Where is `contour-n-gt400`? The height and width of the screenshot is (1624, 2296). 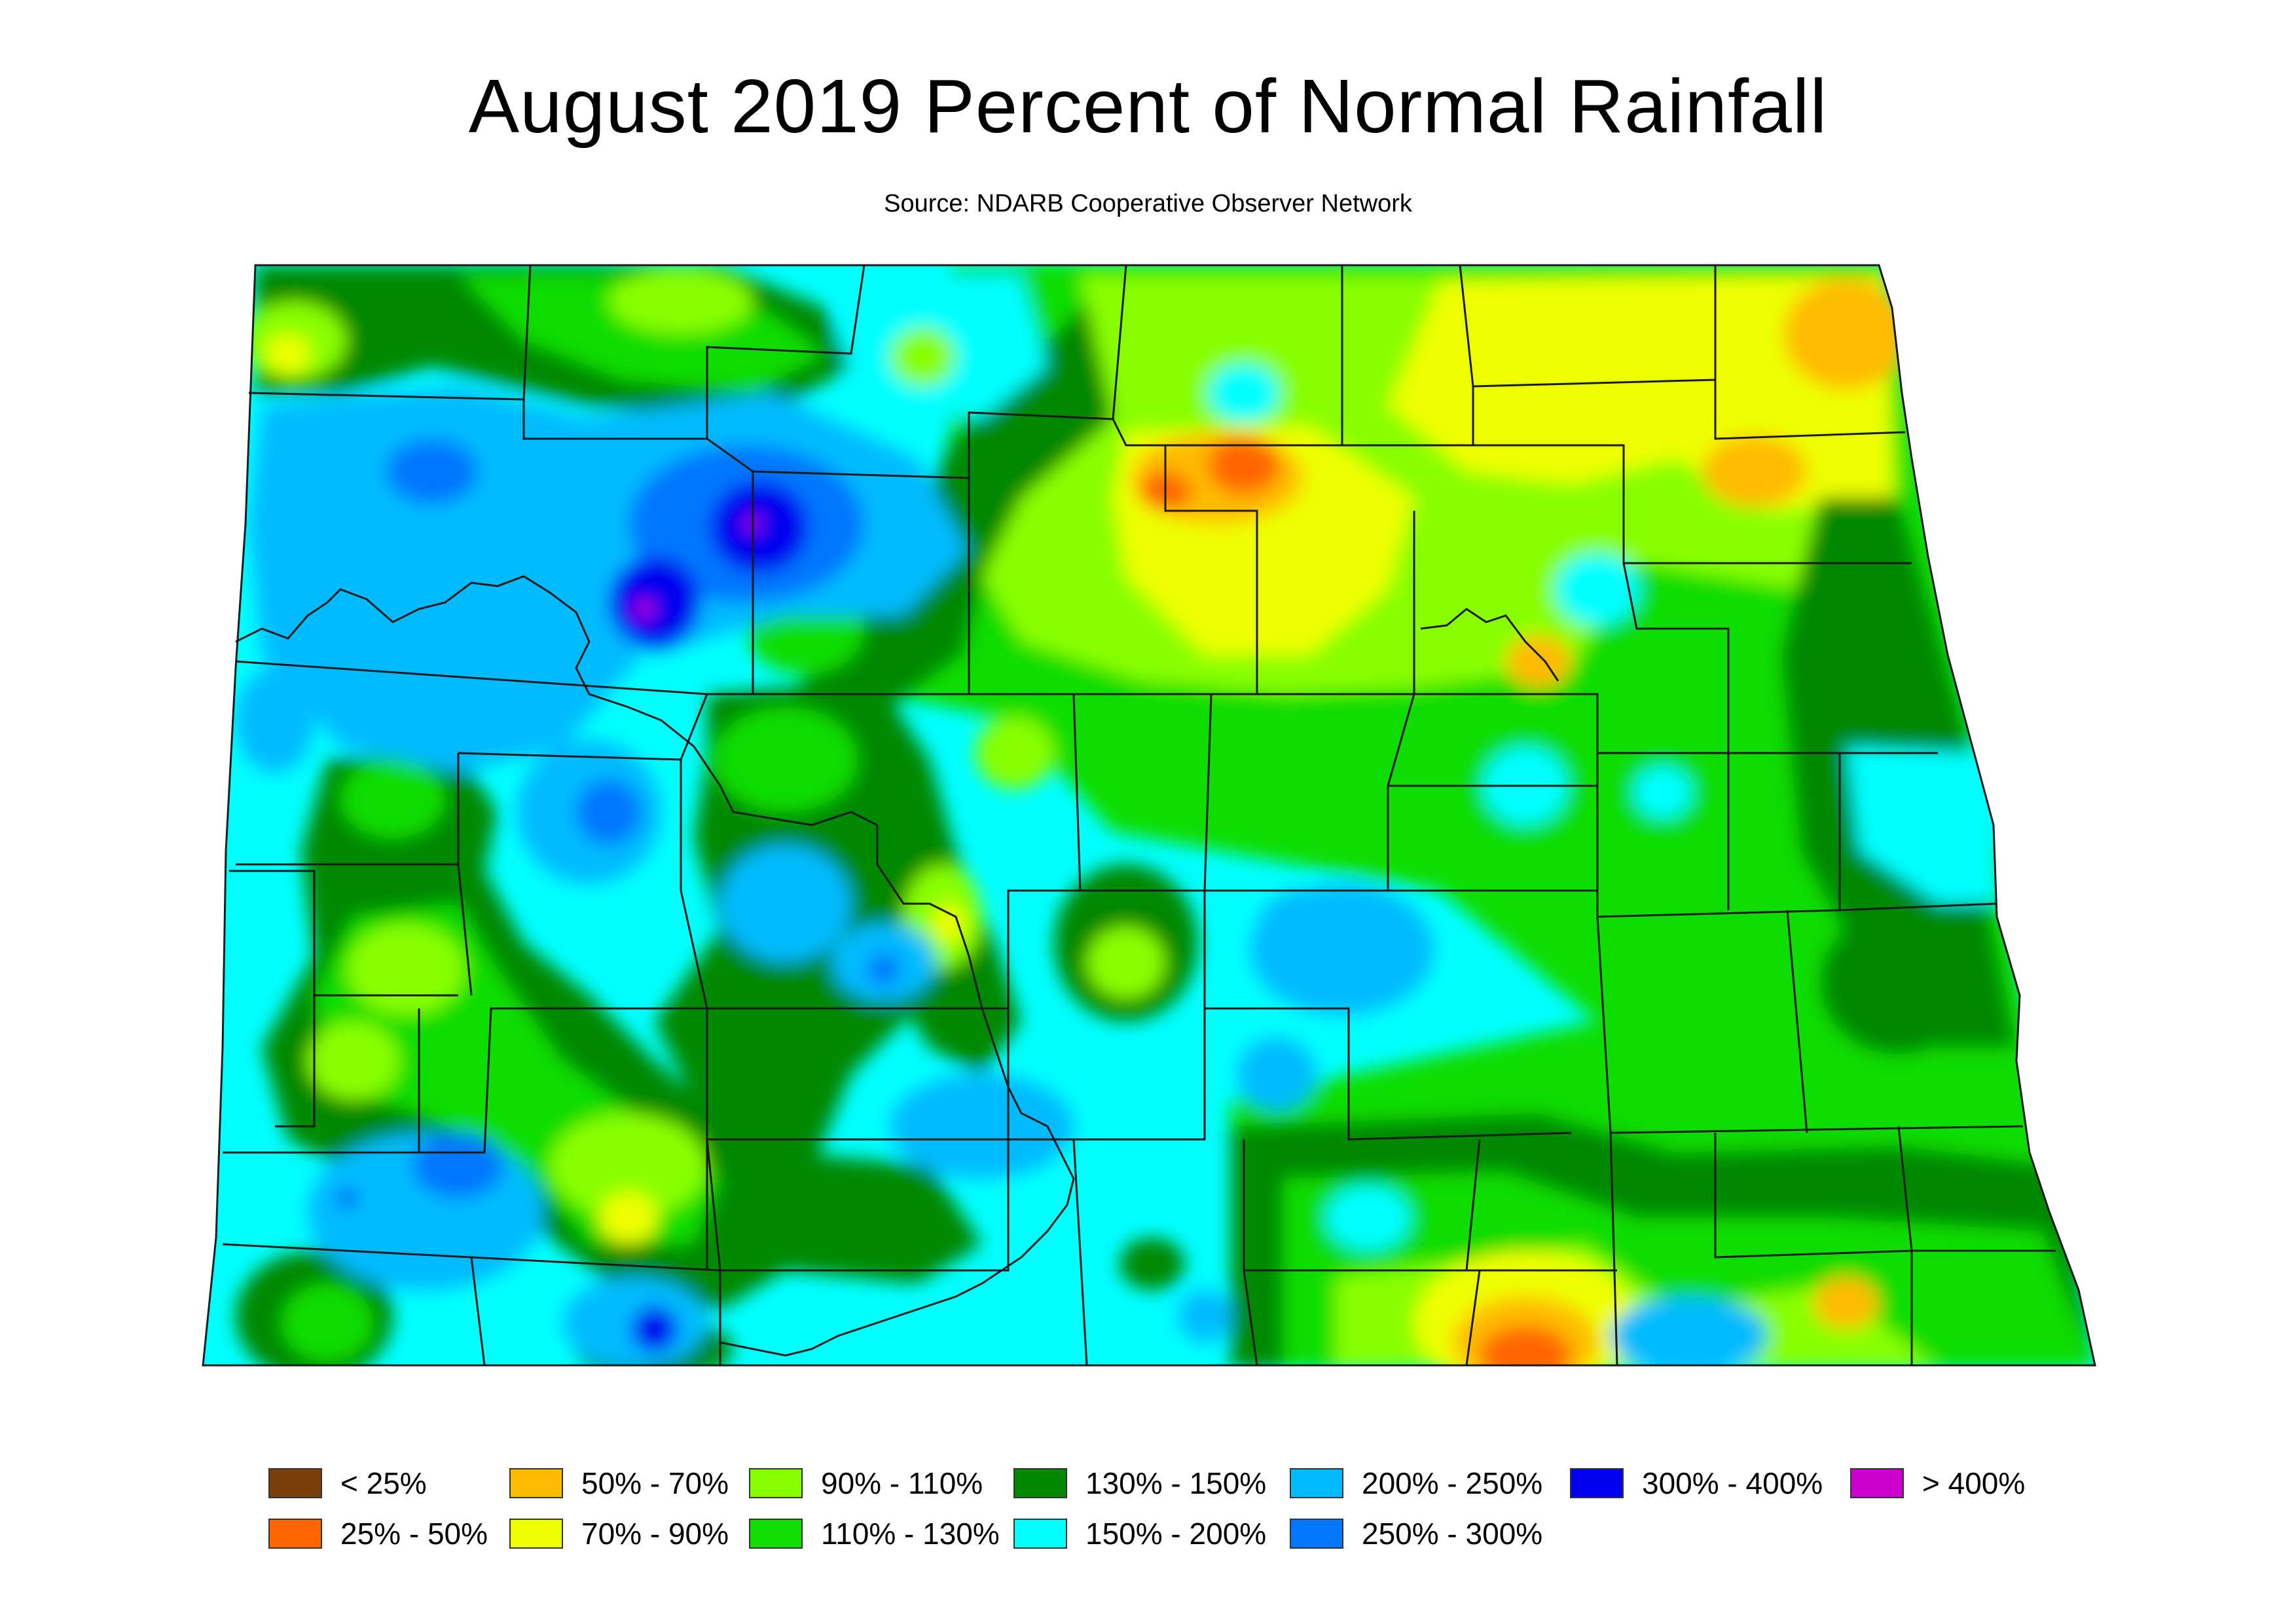
contour-n-gt400 is located at coordinates (645, 609).